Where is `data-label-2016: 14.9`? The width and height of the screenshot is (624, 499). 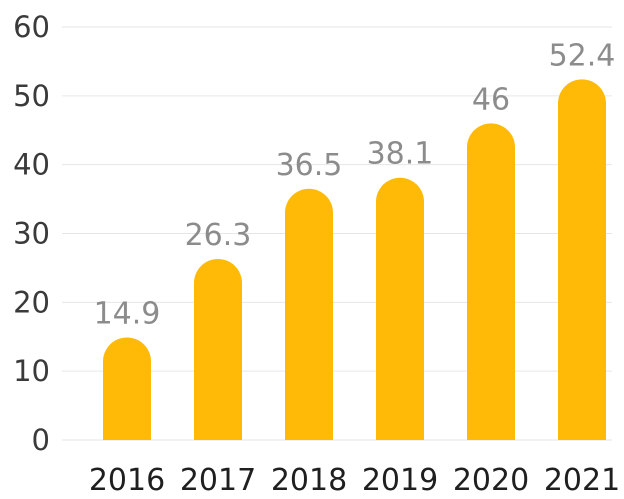
data-label-2016: 14.9 is located at coordinates (127, 313).